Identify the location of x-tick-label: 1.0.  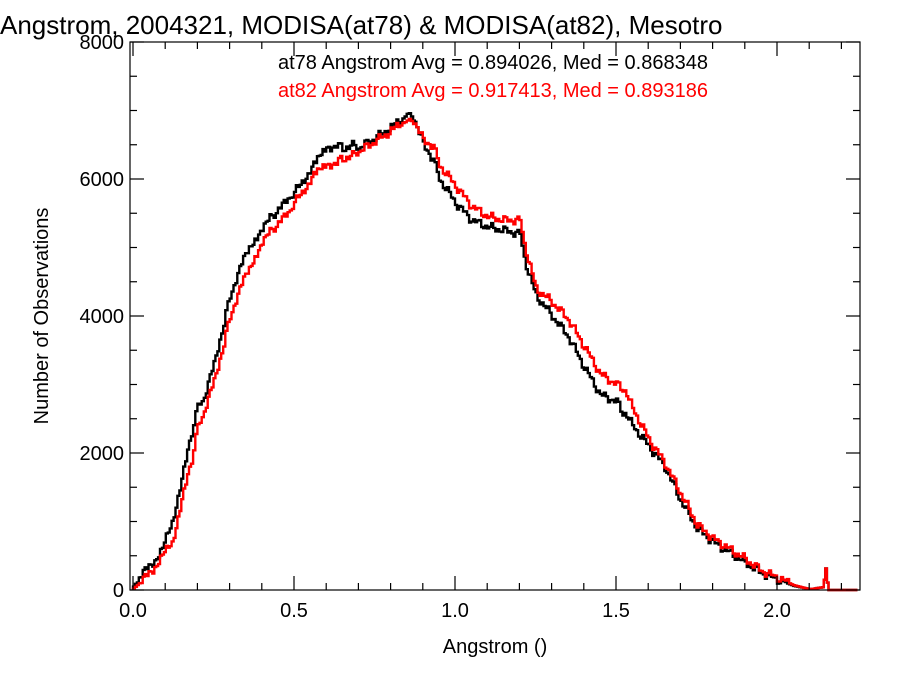
(455, 611).